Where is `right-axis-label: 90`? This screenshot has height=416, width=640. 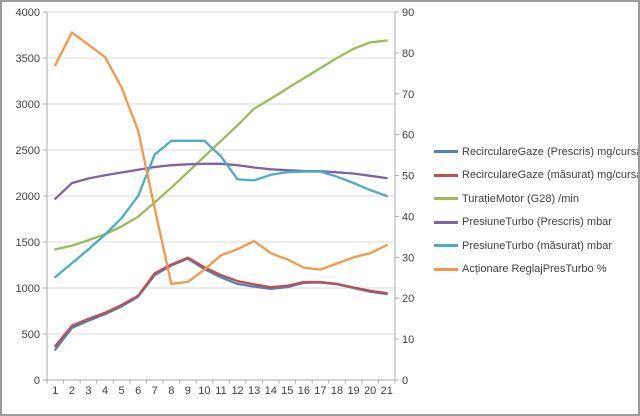 right-axis-label: 90 is located at coordinates (408, 13).